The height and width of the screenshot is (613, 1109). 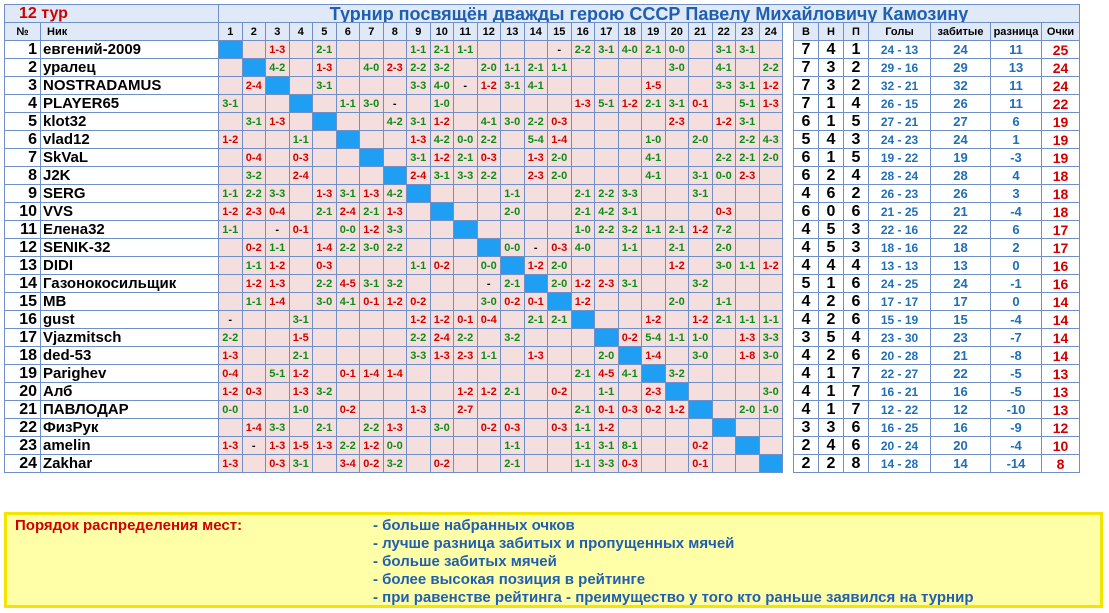 I want to click on goals-value: 26 - 15, so click(x=899, y=103).